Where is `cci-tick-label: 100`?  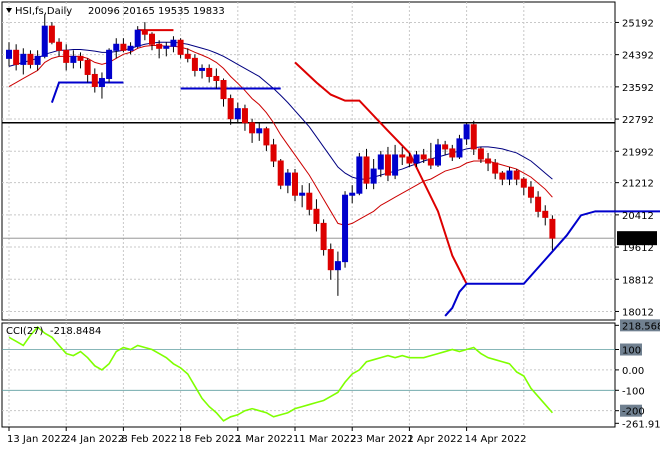 cci-tick-label: 100 is located at coordinates (631, 351).